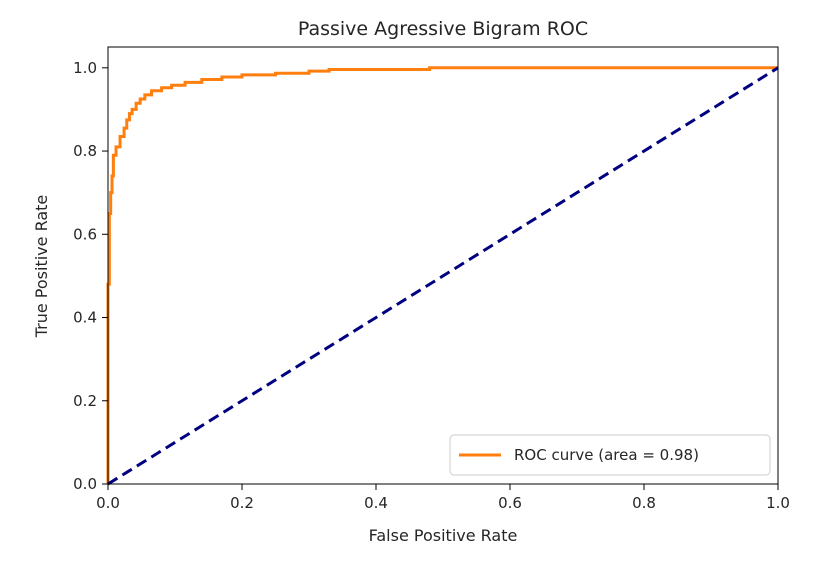 The width and height of the screenshot is (834, 566). What do you see at coordinates (90, 276) in the screenshot?
I see `y-ticks: 0.0 0.2 0.4 0.6 0.8 1.0` at bounding box center [90, 276].